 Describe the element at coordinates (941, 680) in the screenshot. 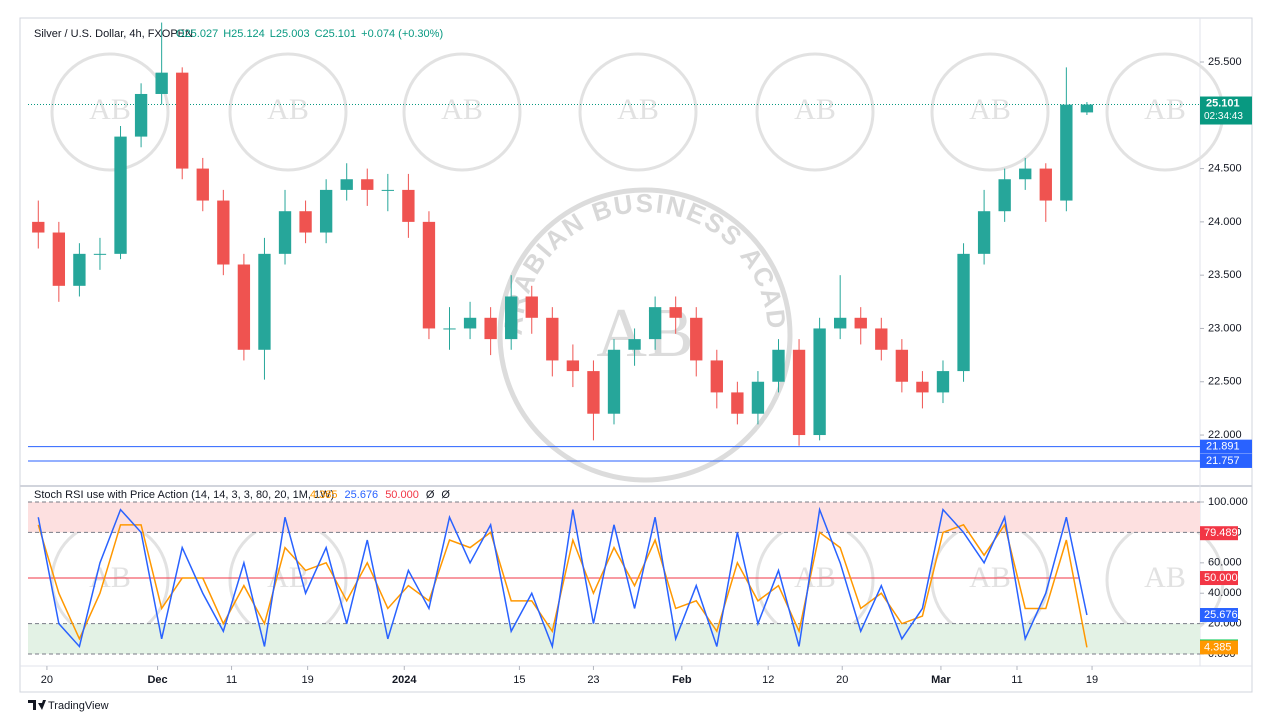

I see `x-tick-label: Mar` at that location.